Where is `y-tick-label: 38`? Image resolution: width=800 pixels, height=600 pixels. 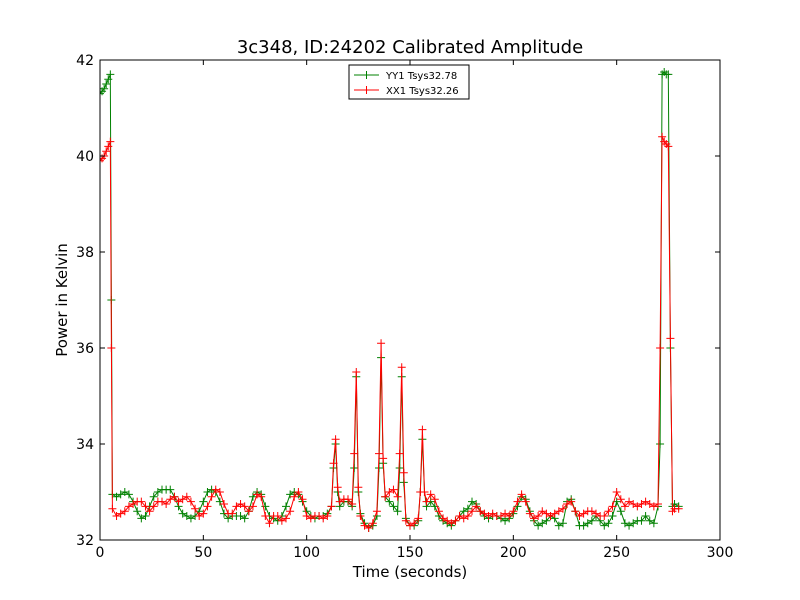 y-tick-label: 38 is located at coordinates (85, 253).